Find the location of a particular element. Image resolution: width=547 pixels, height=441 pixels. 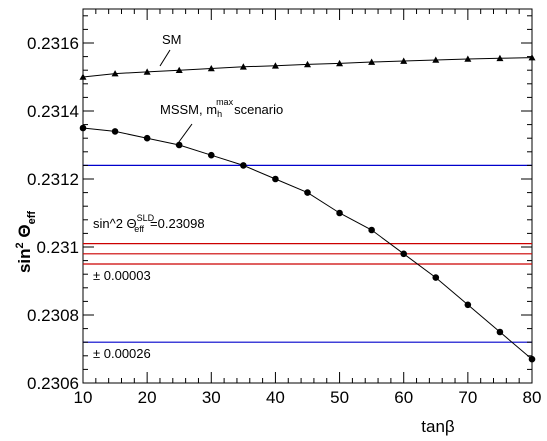

x-tick-label-1: 20 is located at coordinates (147, 397).